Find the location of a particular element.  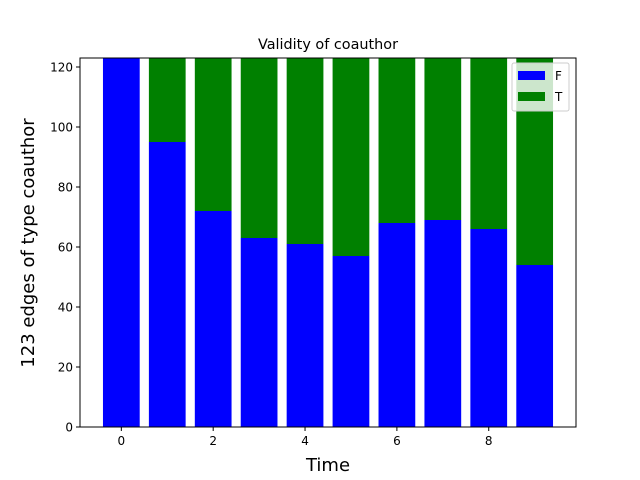

x-tick-label: 6 is located at coordinates (397, 441).